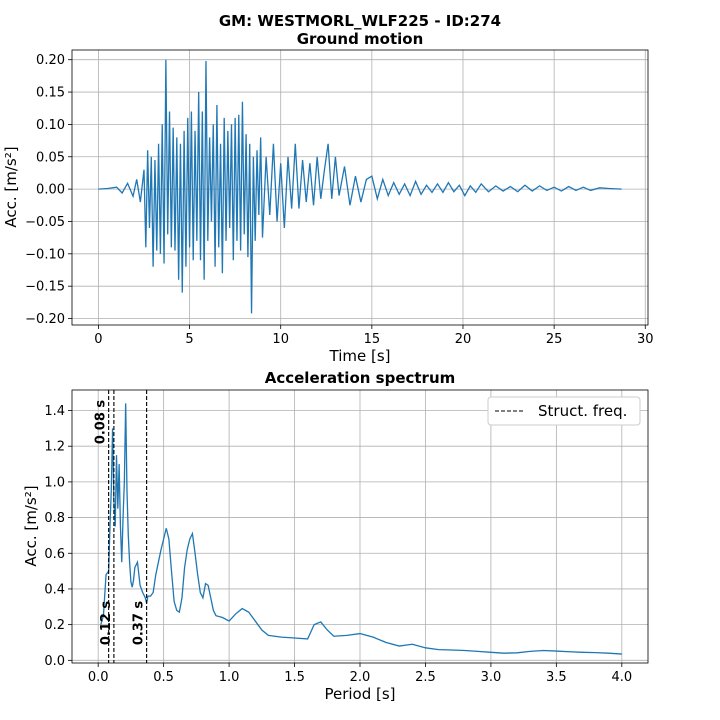 The image size is (720, 720). Describe the element at coordinates (54, 661) in the screenshot. I see `ytick-label: 0.0` at that location.